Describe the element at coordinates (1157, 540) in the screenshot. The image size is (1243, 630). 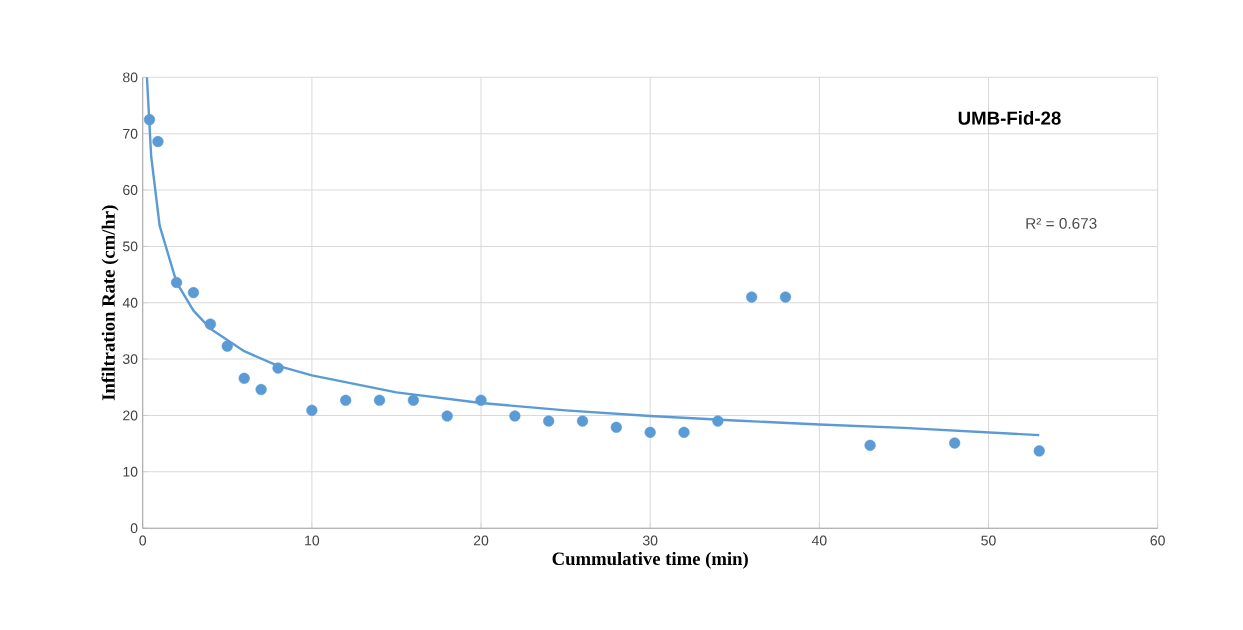
I see `x-tick-label: 60` at that location.